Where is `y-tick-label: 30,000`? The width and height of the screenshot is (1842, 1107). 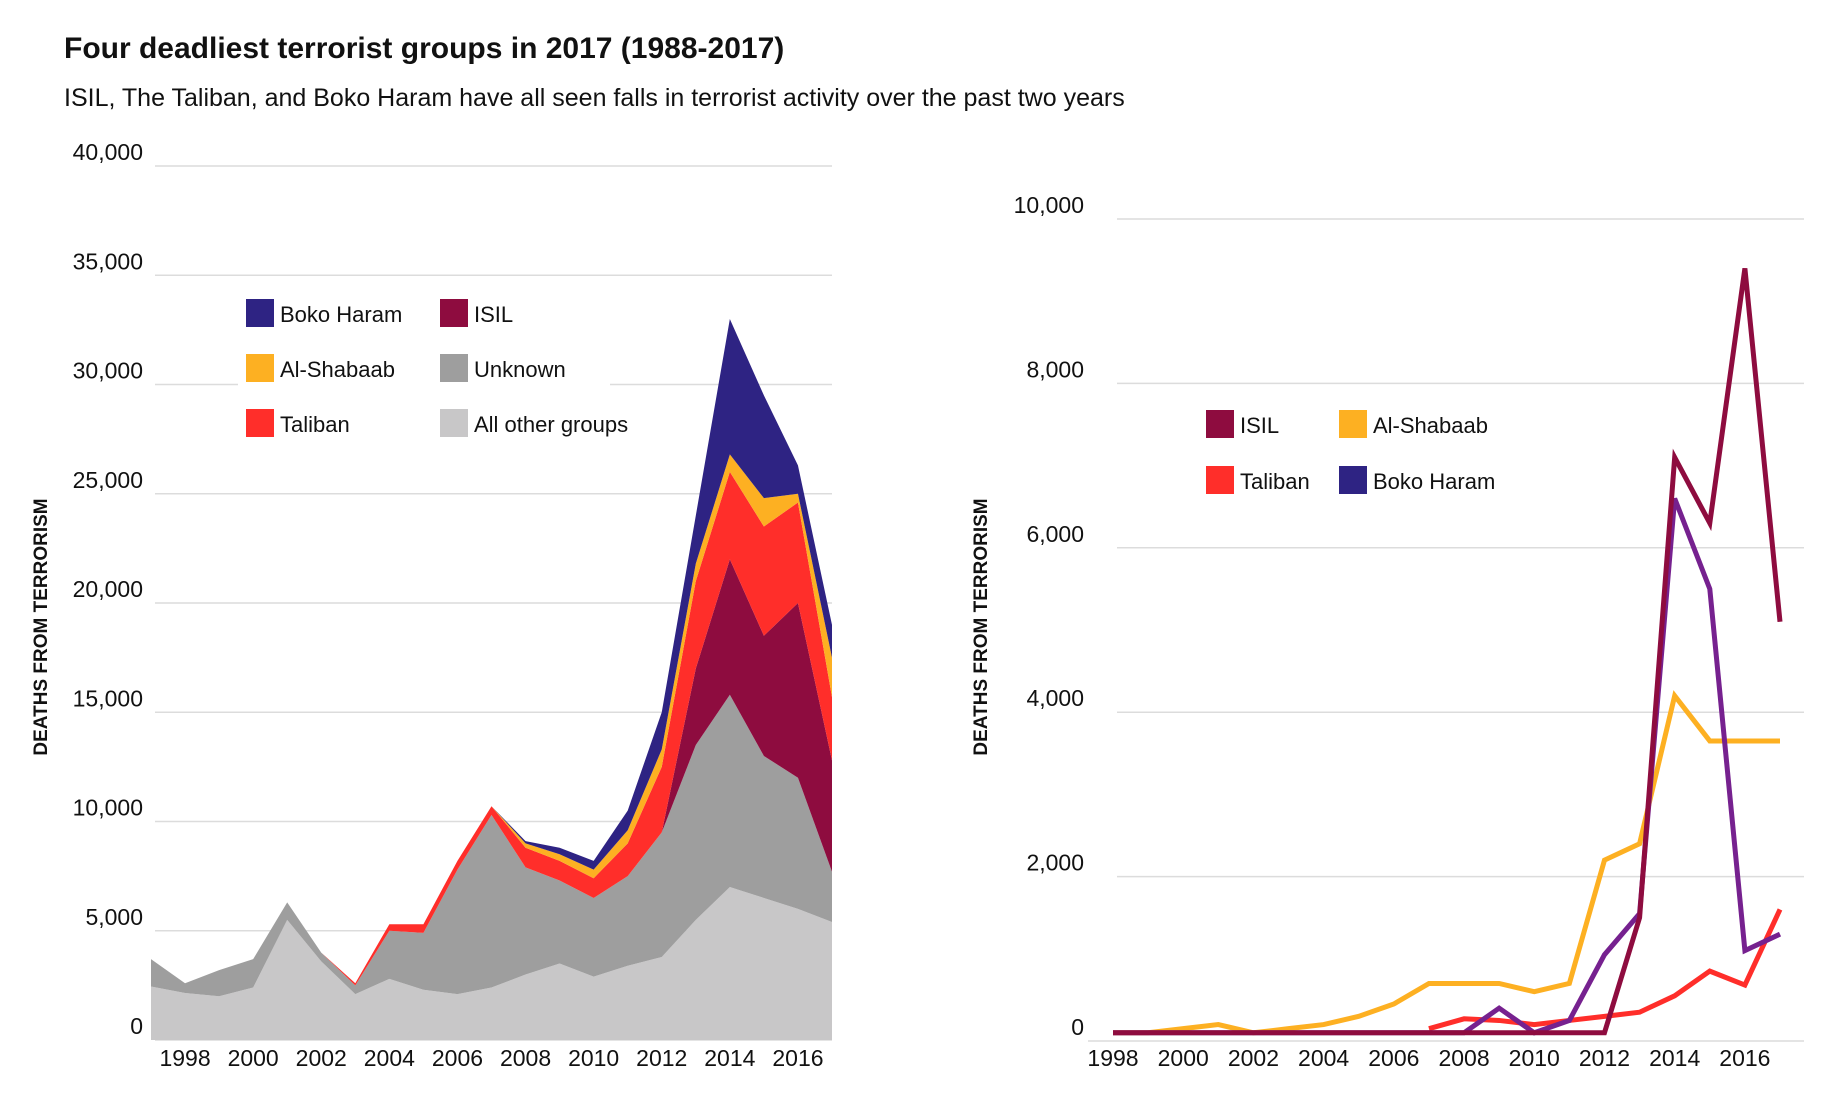 y-tick-label: 30,000 is located at coordinates (108, 371).